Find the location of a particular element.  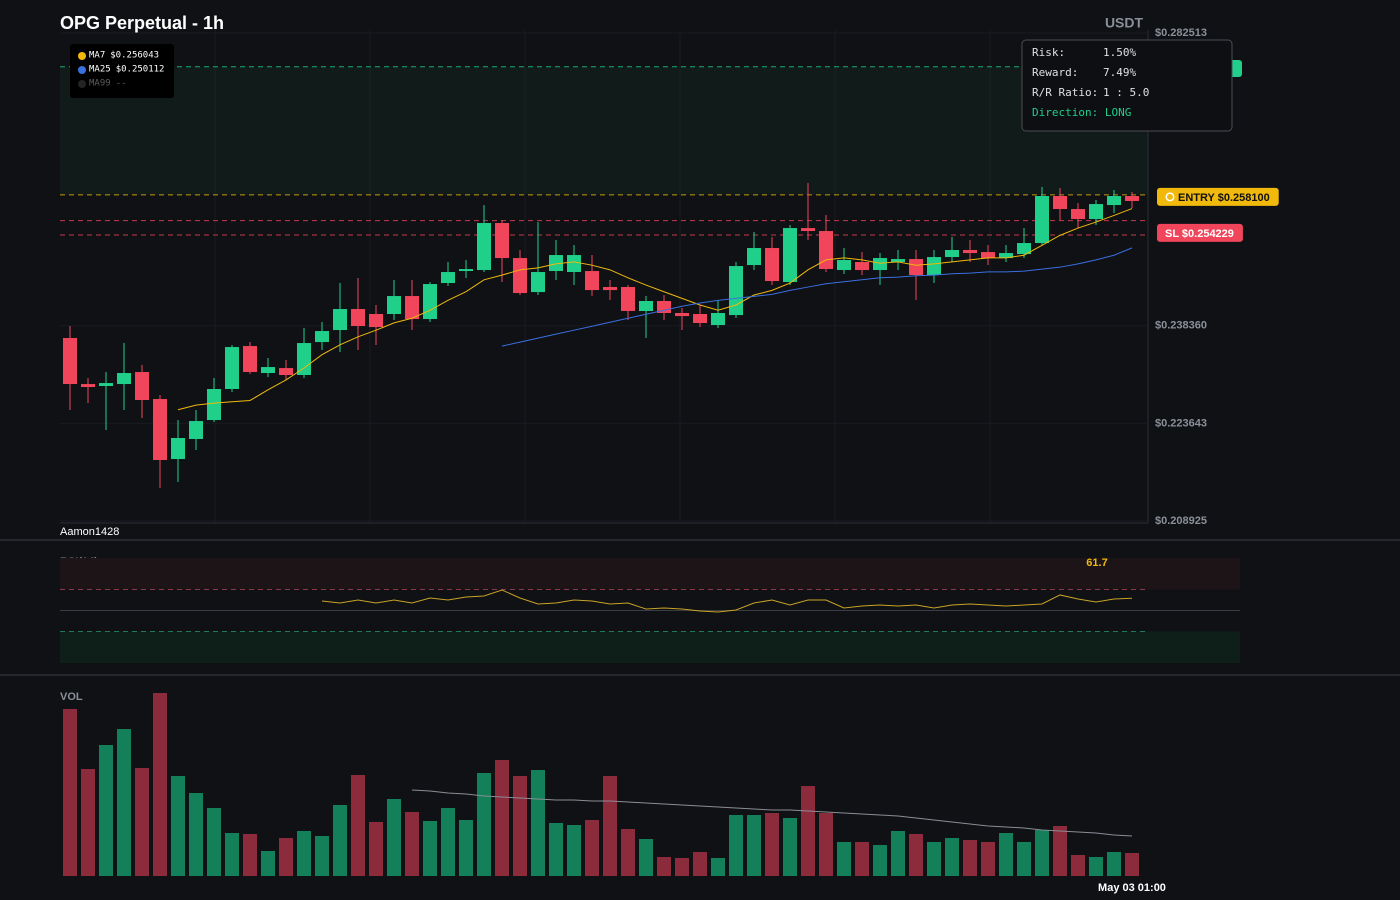

info-label: R/R Ratio: is located at coordinates (1065, 92).